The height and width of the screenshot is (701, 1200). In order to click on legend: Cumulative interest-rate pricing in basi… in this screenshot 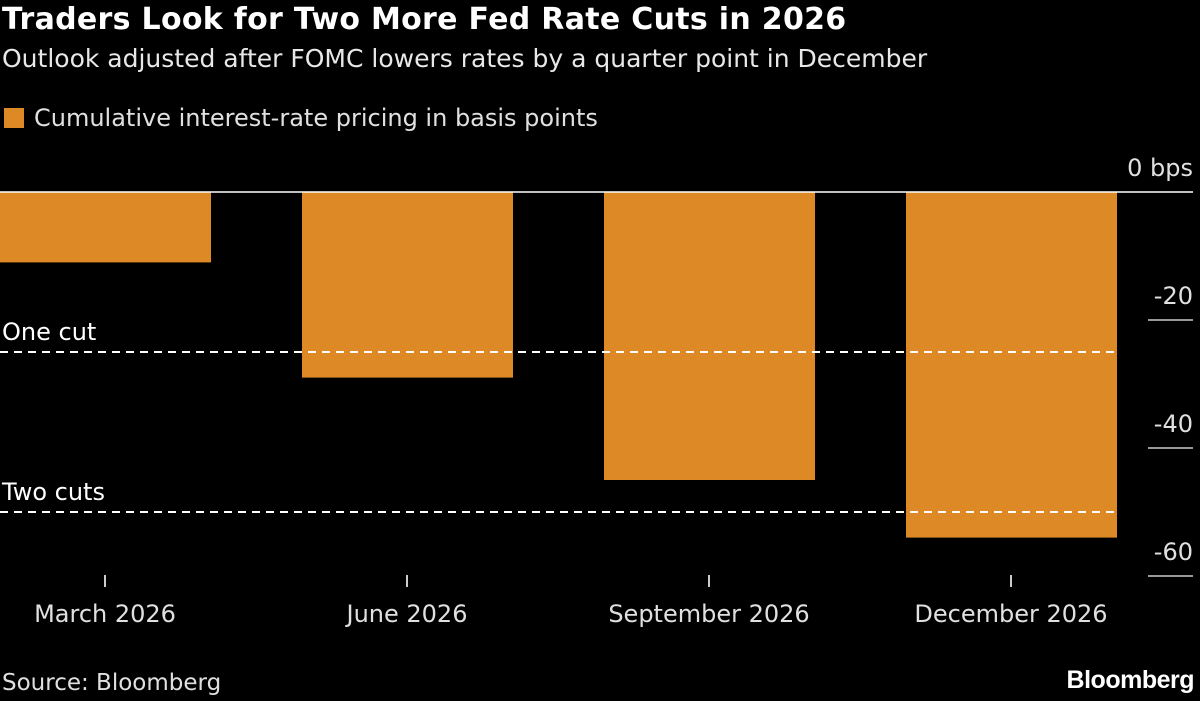, I will do `click(301, 118)`.